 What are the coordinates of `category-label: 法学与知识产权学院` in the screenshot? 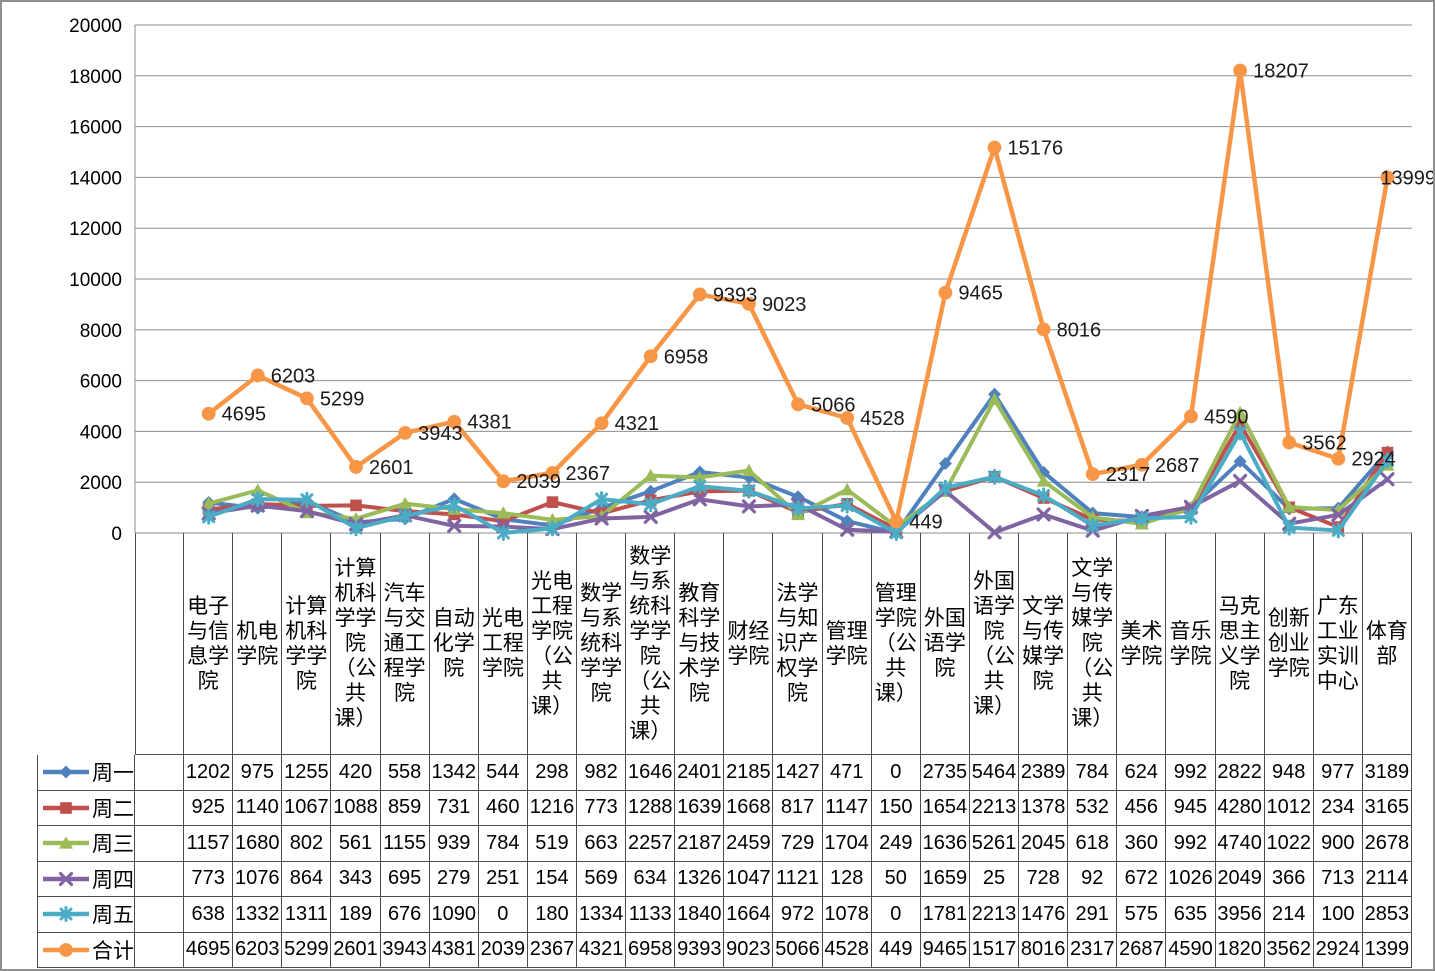 It's located at (798, 644).